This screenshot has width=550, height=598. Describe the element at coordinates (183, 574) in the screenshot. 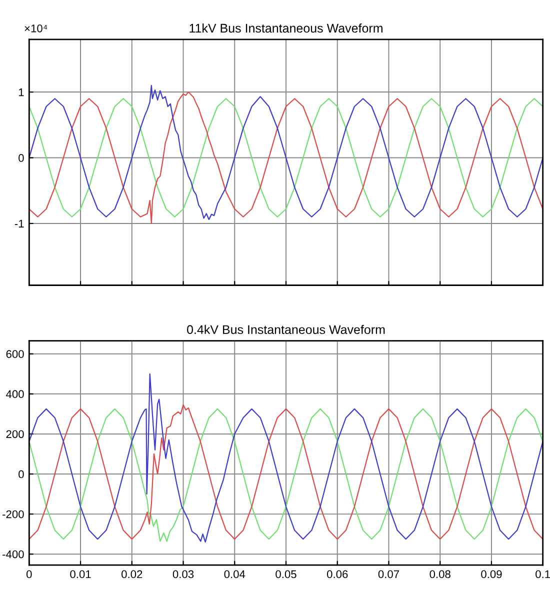

I see `x-tick-label: 0.03` at that location.